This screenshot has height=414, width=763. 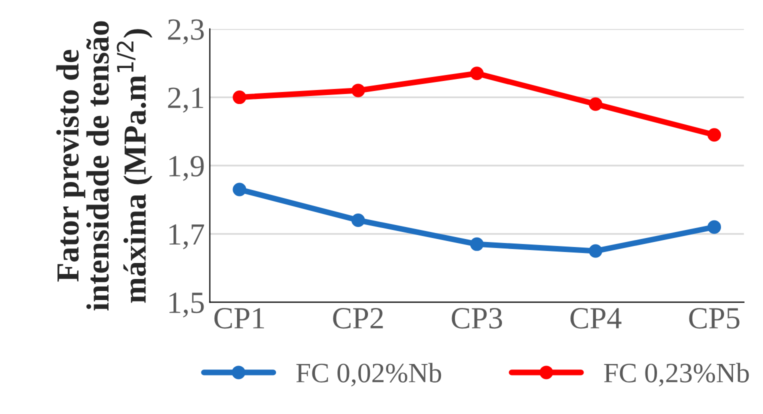 I want to click on y-tick-label: 1,7, so click(x=186, y=237).